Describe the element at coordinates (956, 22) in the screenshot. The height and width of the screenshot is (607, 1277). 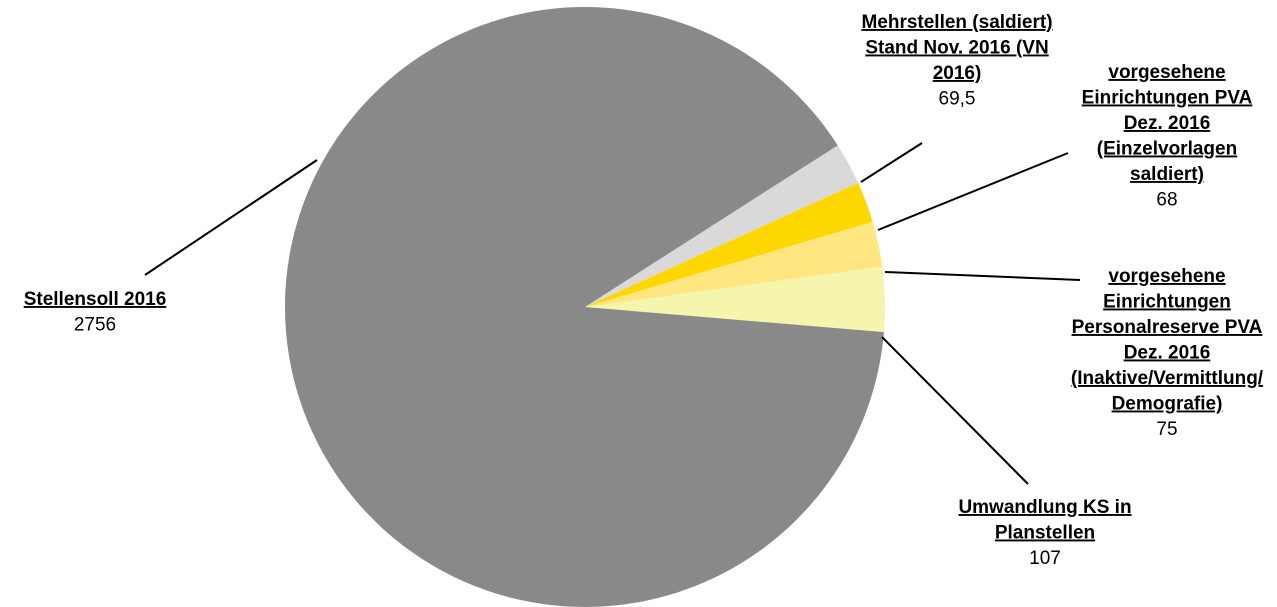
I see `slice-label-line: Mehrstellen (saldiert)` at that location.